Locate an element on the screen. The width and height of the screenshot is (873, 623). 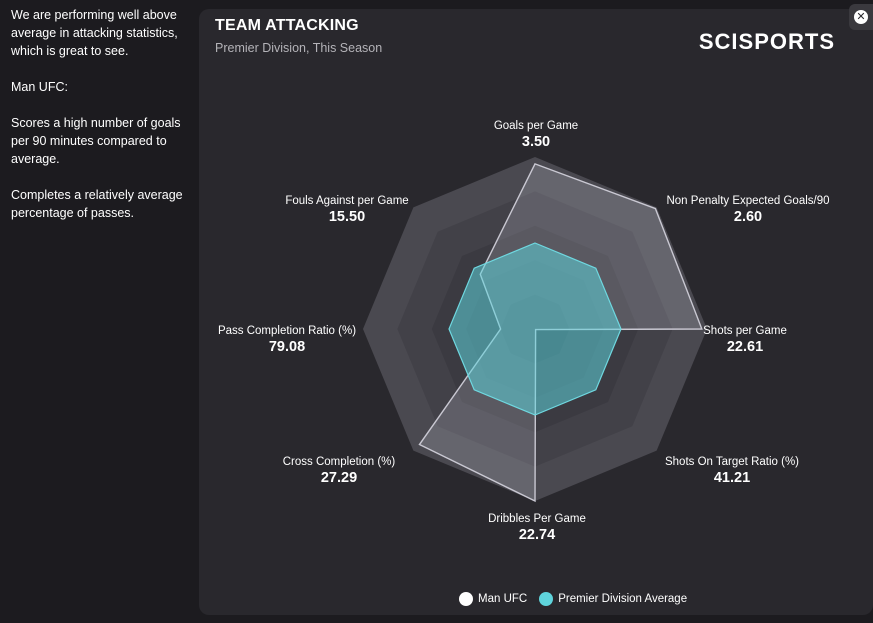
chart-legend: Man UFC Premier Division Average is located at coordinates (579, 599).